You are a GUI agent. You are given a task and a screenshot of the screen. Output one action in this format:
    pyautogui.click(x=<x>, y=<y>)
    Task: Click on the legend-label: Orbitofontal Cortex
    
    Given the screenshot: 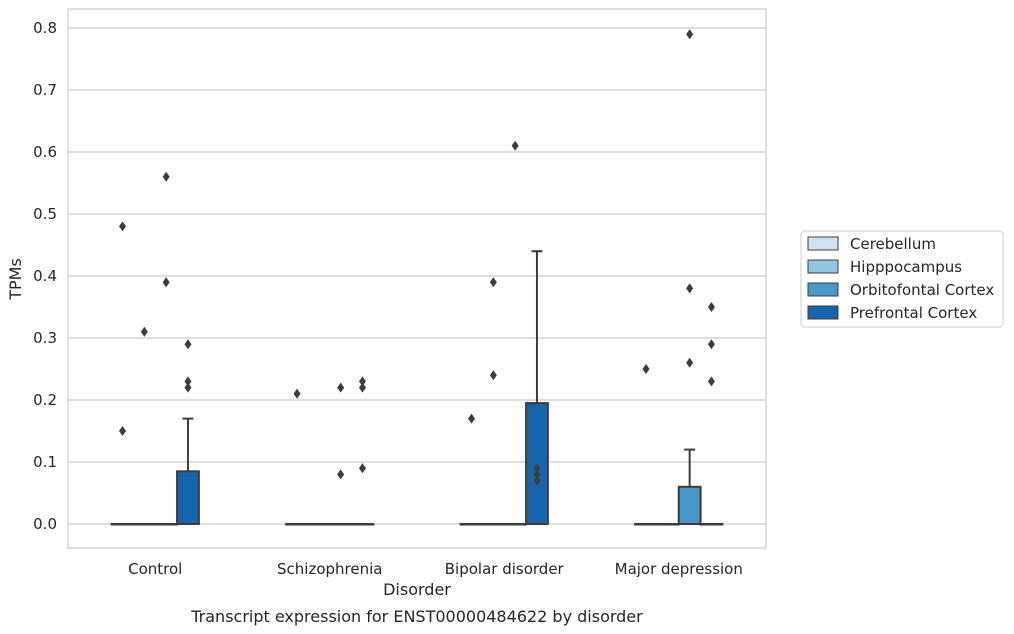 What is the action you would take?
    pyautogui.click(x=922, y=290)
    